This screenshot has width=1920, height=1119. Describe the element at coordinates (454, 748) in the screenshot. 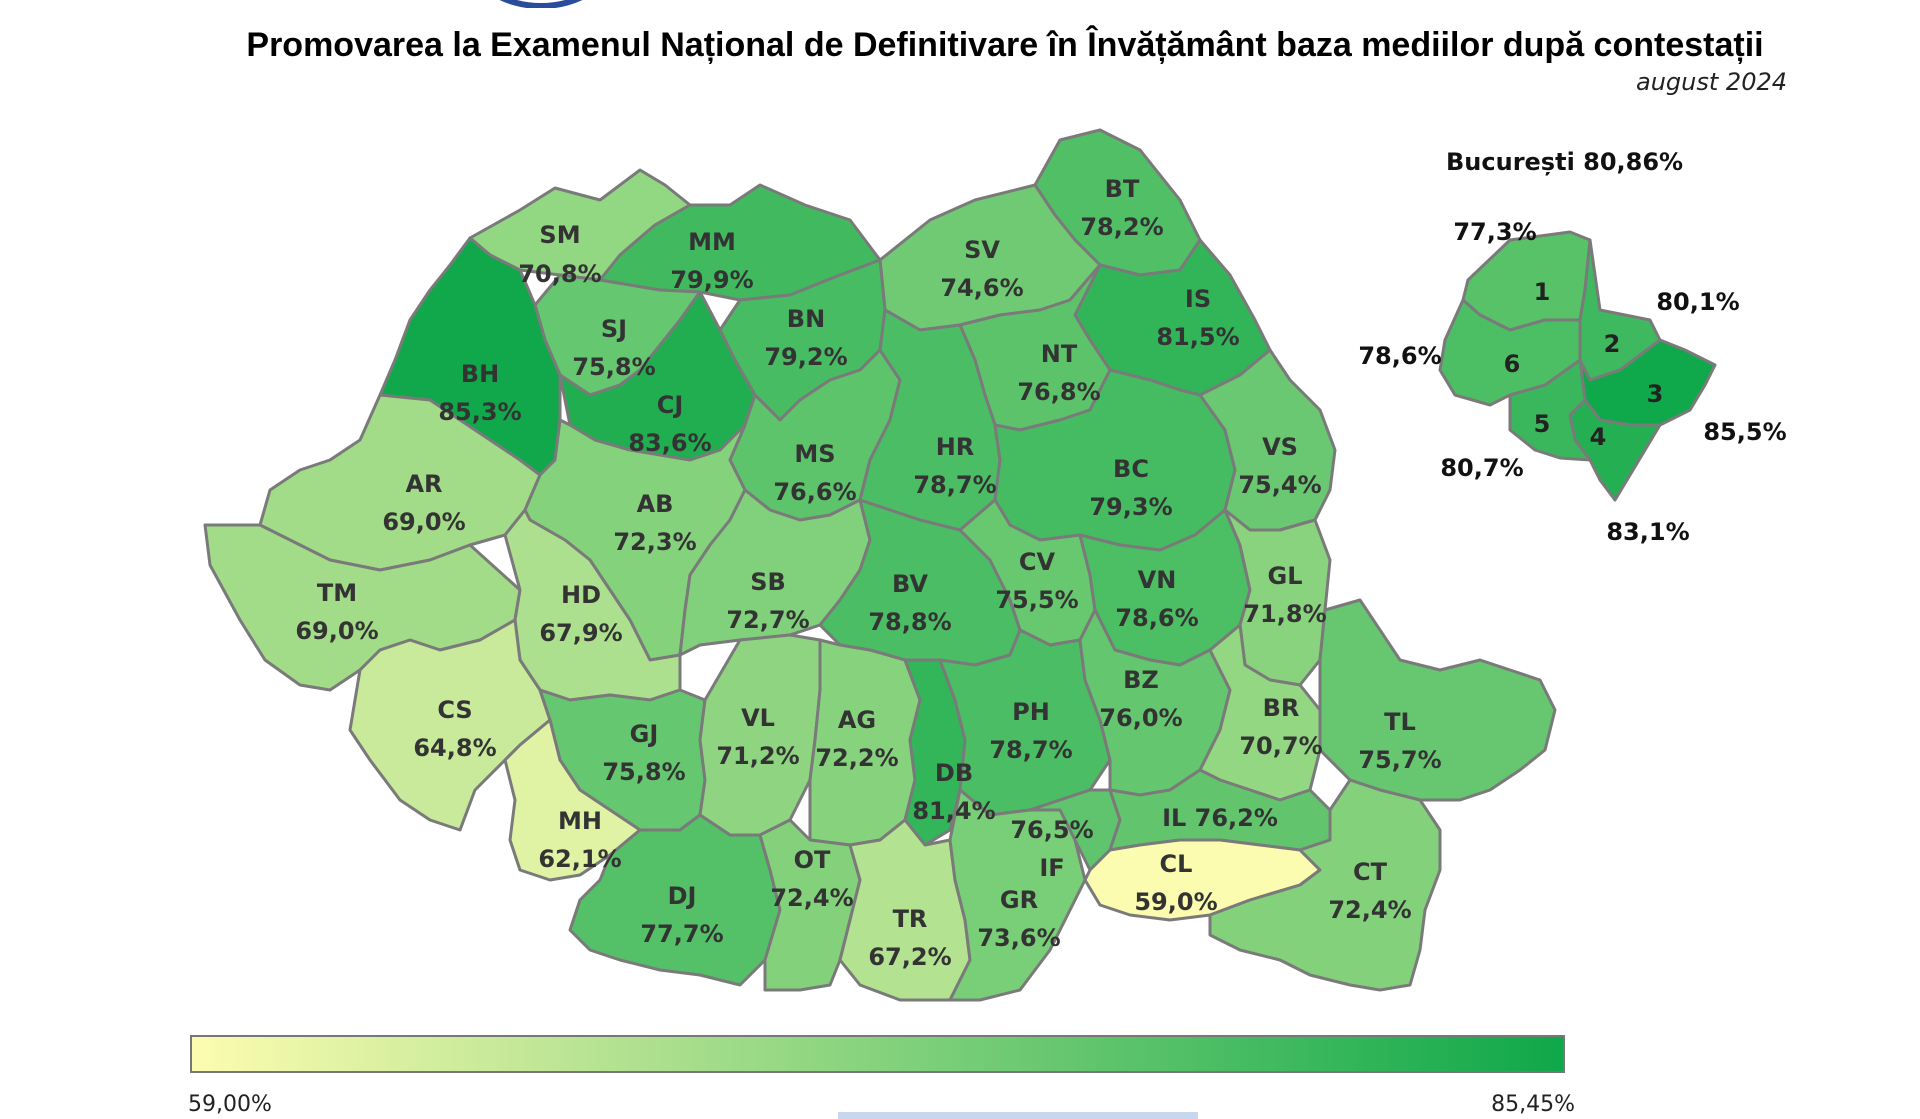

I see `label-cs-value: 64,8%` at that location.